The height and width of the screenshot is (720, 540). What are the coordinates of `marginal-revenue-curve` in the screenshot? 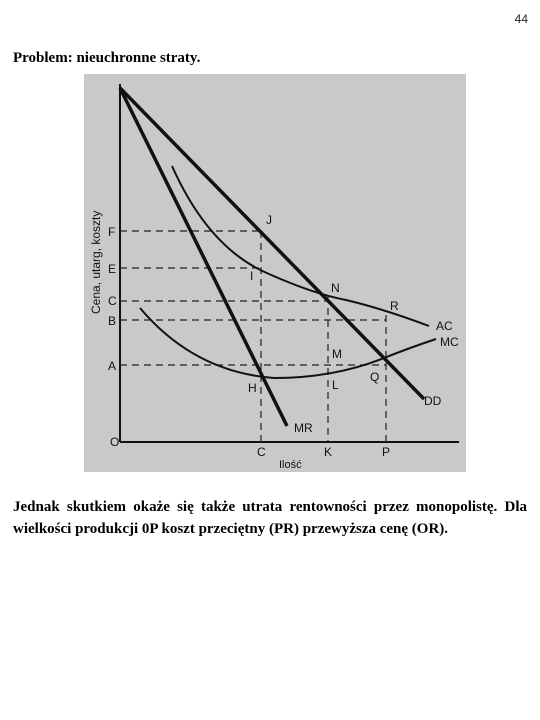 It's located at (203, 257).